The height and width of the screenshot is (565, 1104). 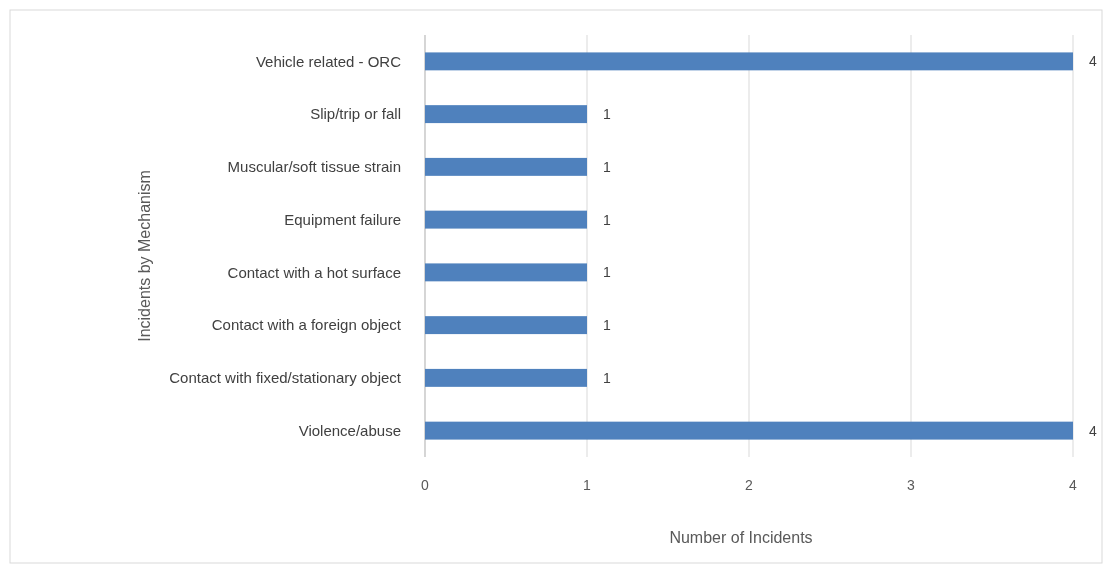 I want to click on x-tick-label: 2, so click(x=749, y=485).